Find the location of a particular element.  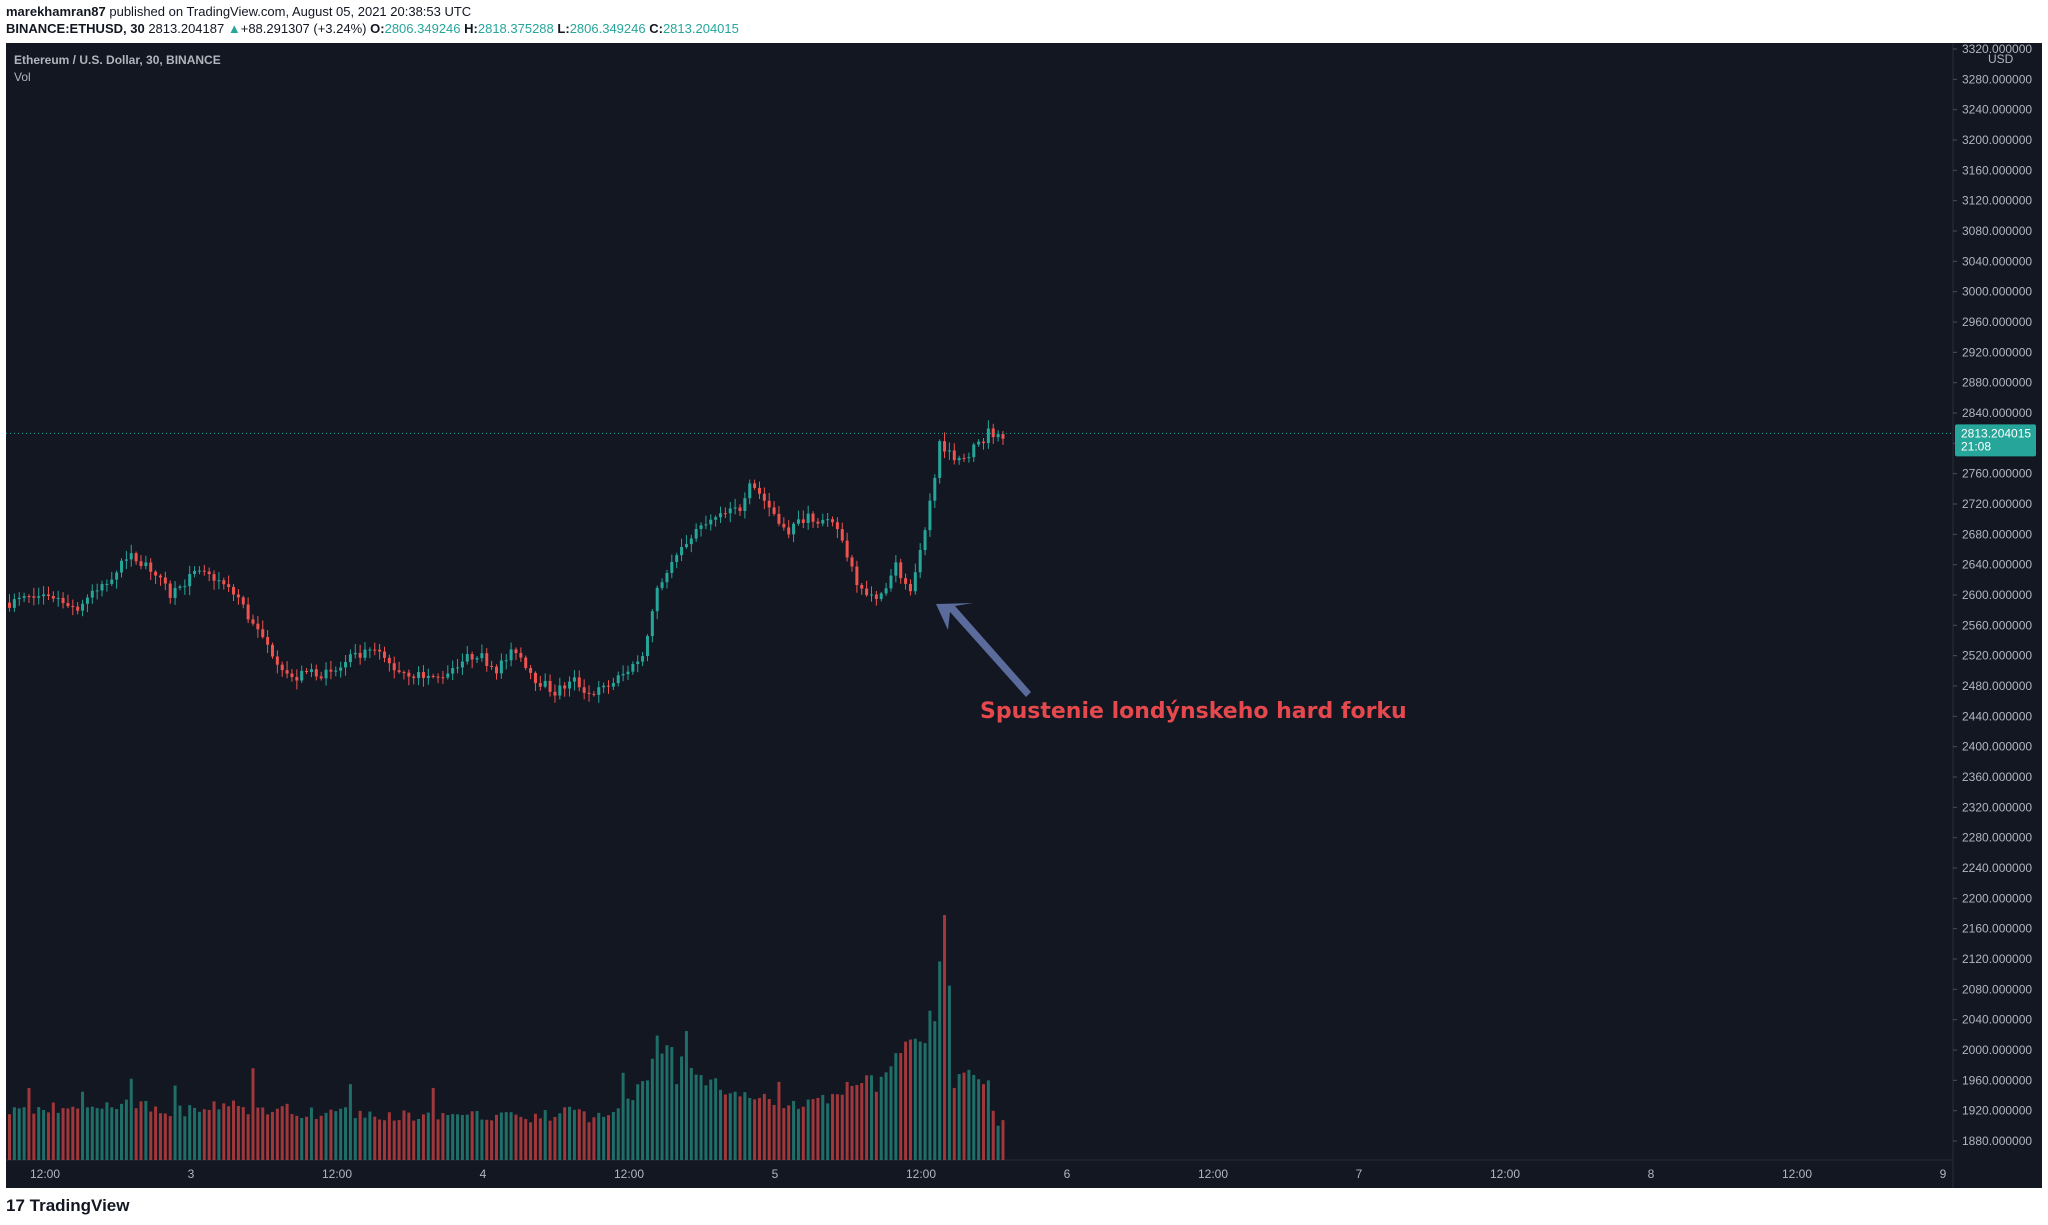

price-tick-label: 2200.000000 is located at coordinates (1997, 898).